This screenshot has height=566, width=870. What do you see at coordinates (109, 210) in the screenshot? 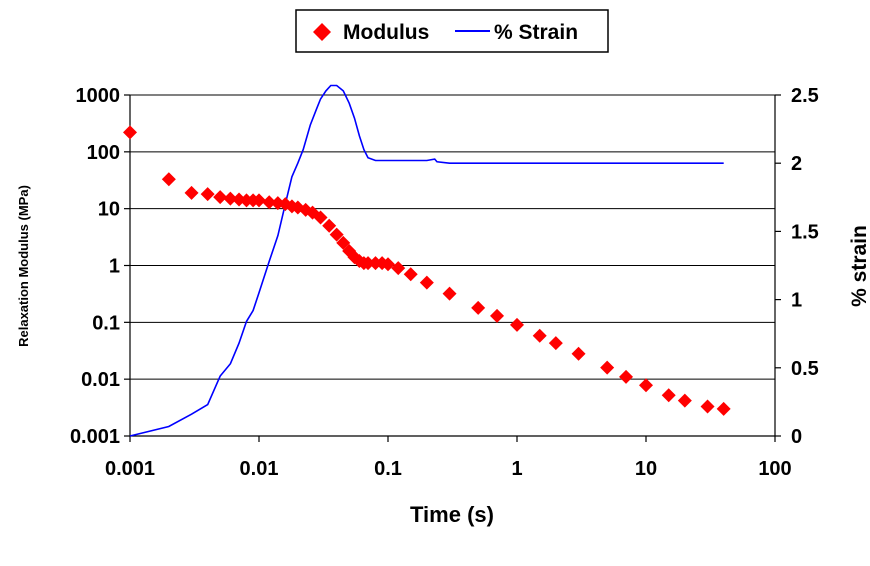
I see `y-tick-label: 10` at bounding box center [109, 210].